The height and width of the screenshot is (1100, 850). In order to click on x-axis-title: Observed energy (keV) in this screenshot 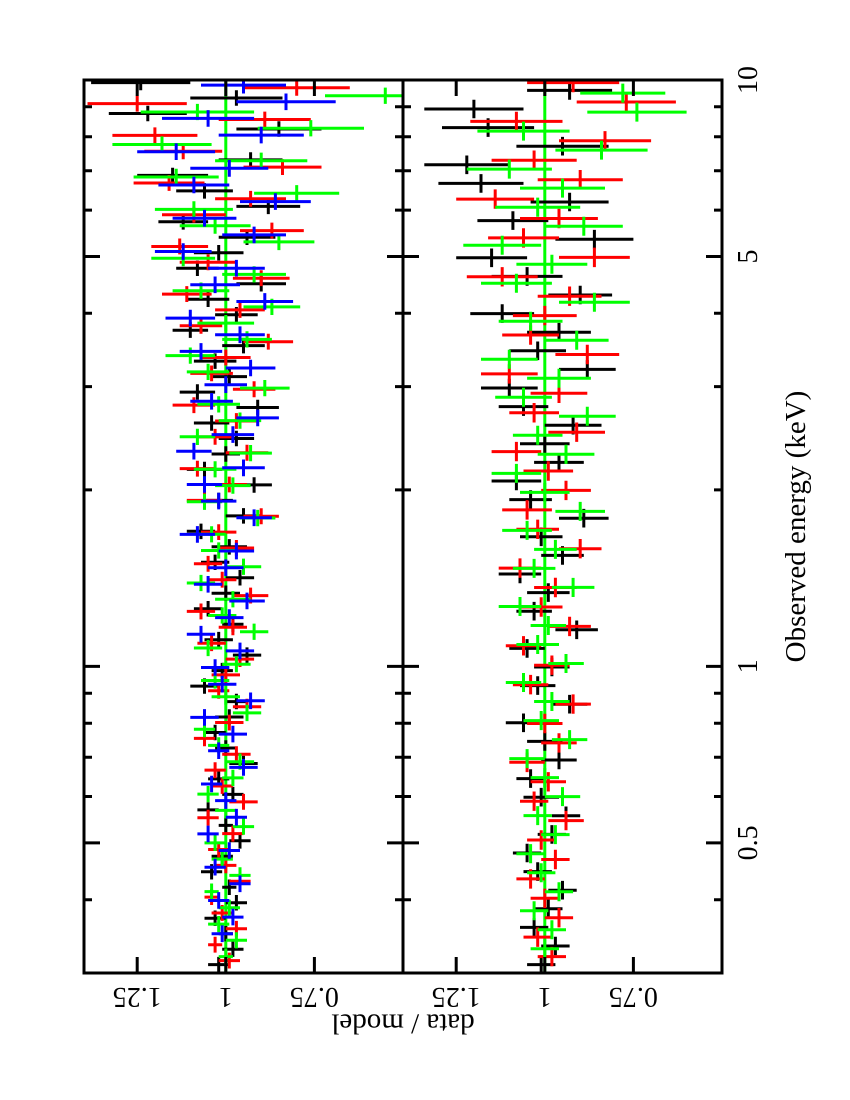, I will do `click(796, 526)`.